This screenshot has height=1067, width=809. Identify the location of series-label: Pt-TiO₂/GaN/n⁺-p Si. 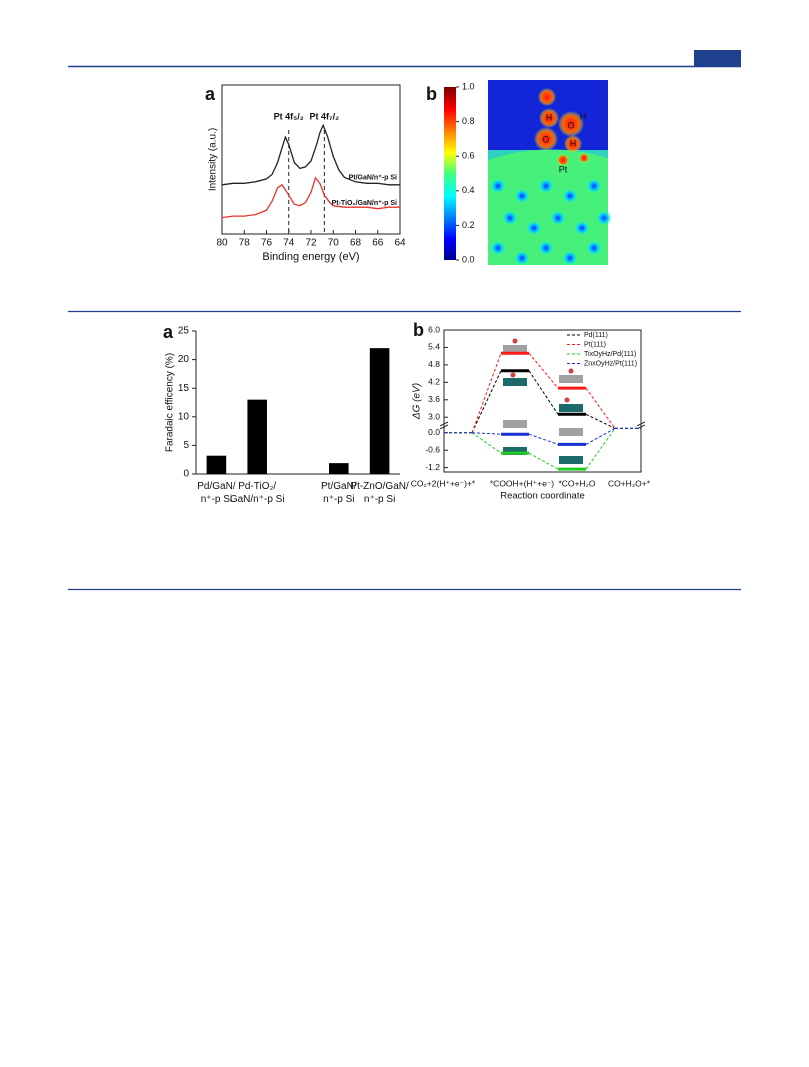
(364, 203).